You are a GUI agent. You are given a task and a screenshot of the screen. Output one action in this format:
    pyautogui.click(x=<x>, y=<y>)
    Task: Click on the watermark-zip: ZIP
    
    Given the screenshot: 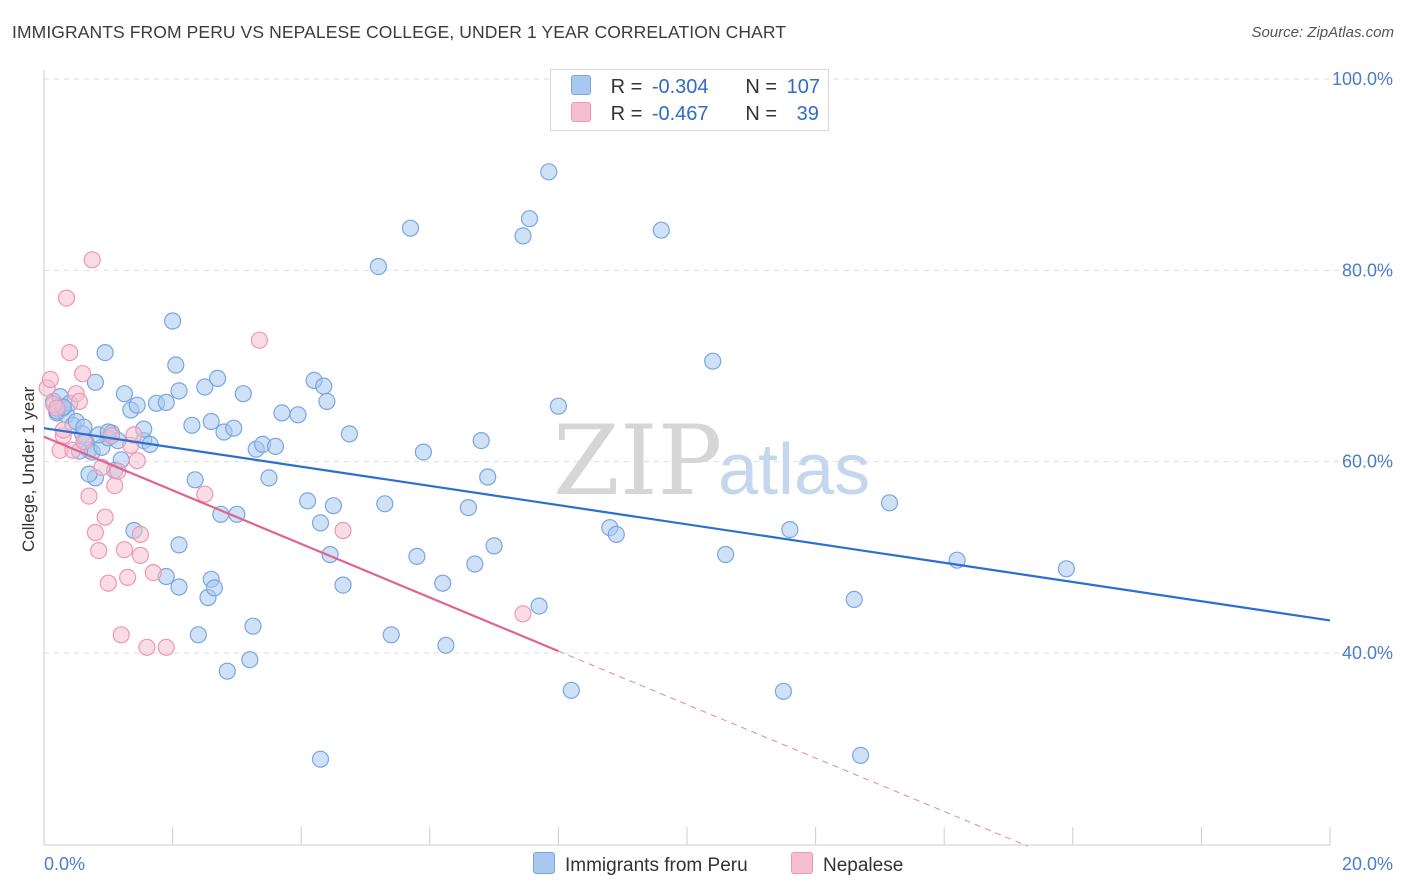 What is the action you would take?
    pyautogui.click(x=637, y=461)
    